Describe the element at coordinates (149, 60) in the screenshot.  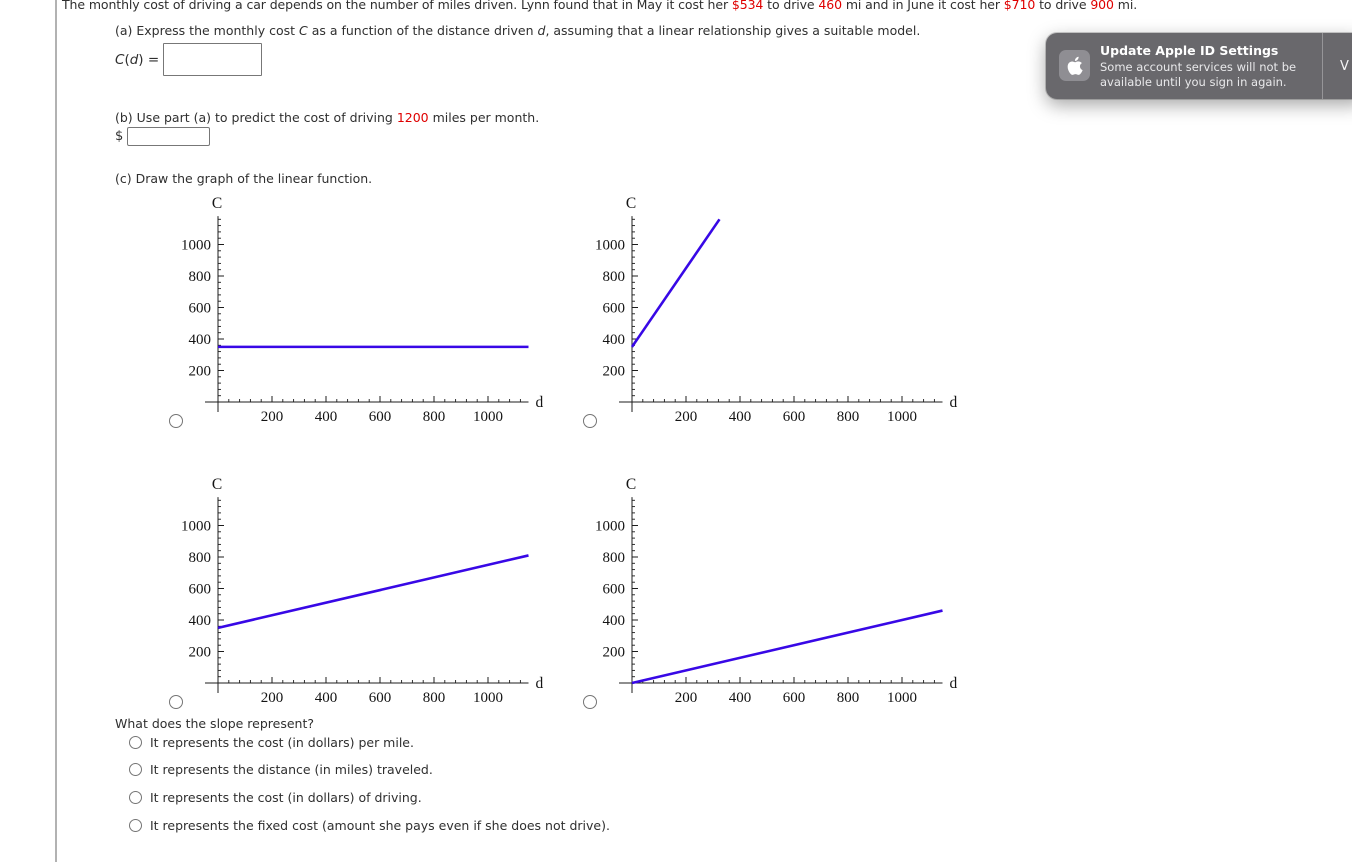
I see `formula-equals: ) =` at that location.